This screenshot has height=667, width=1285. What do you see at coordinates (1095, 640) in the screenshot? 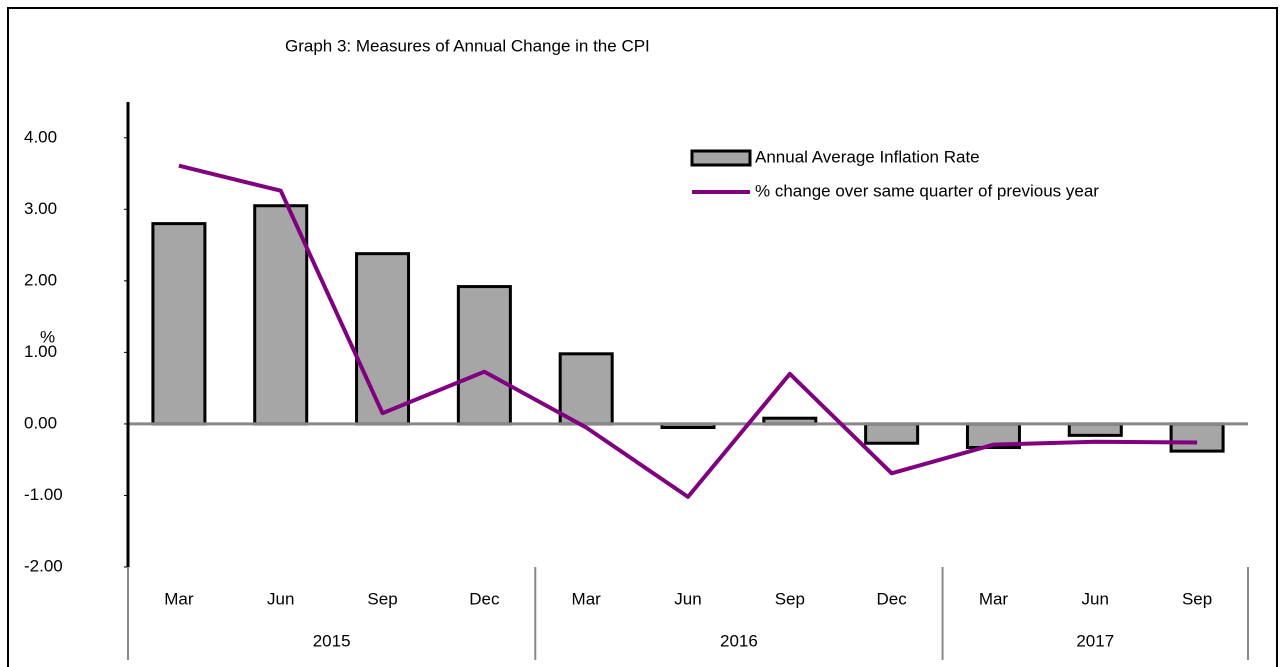
I see `group-label: 2017` at bounding box center [1095, 640].